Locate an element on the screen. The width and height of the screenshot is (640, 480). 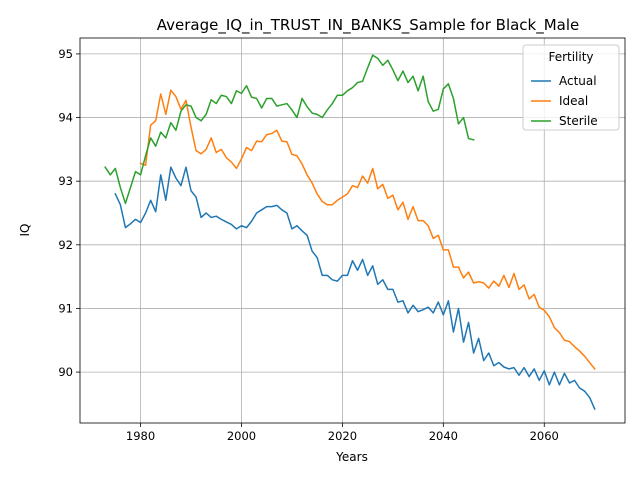
x-axis: 1980 2000 2020 2040 2060 is located at coordinates (342, 433).